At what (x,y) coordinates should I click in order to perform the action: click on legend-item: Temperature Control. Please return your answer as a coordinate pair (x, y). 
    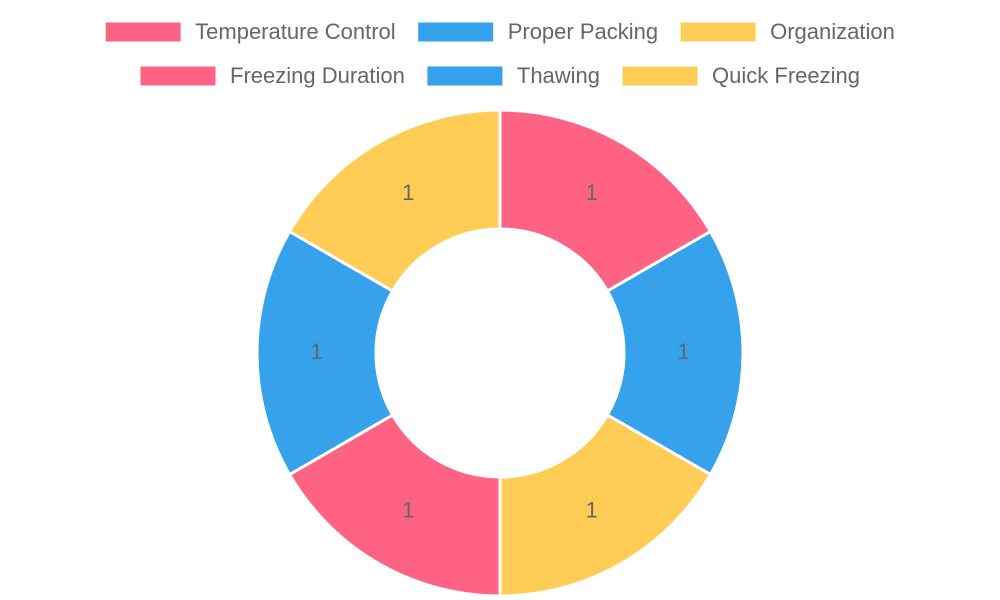
    Looking at the image, I should click on (250, 31).